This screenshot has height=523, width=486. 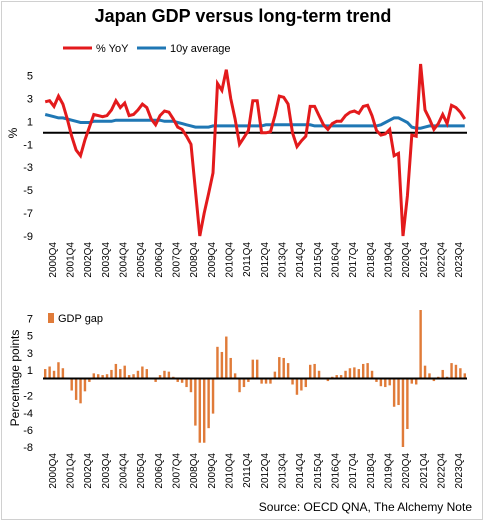 I want to click on top-x-tick-label: 2016Q4, so click(x=336, y=260).